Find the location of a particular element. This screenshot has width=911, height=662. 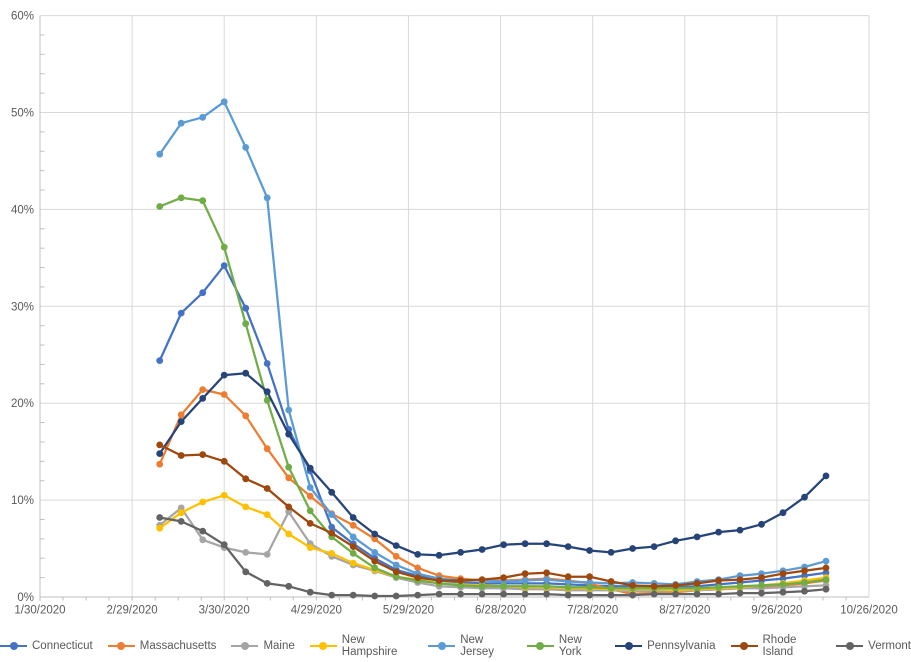

legend-item-vermont: Vermont is located at coordinates (873, 646).